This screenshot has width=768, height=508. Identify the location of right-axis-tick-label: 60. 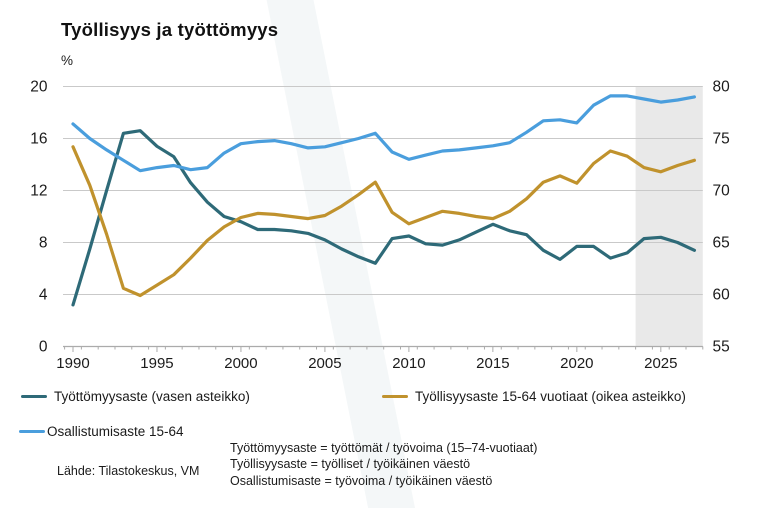
(722, 295).